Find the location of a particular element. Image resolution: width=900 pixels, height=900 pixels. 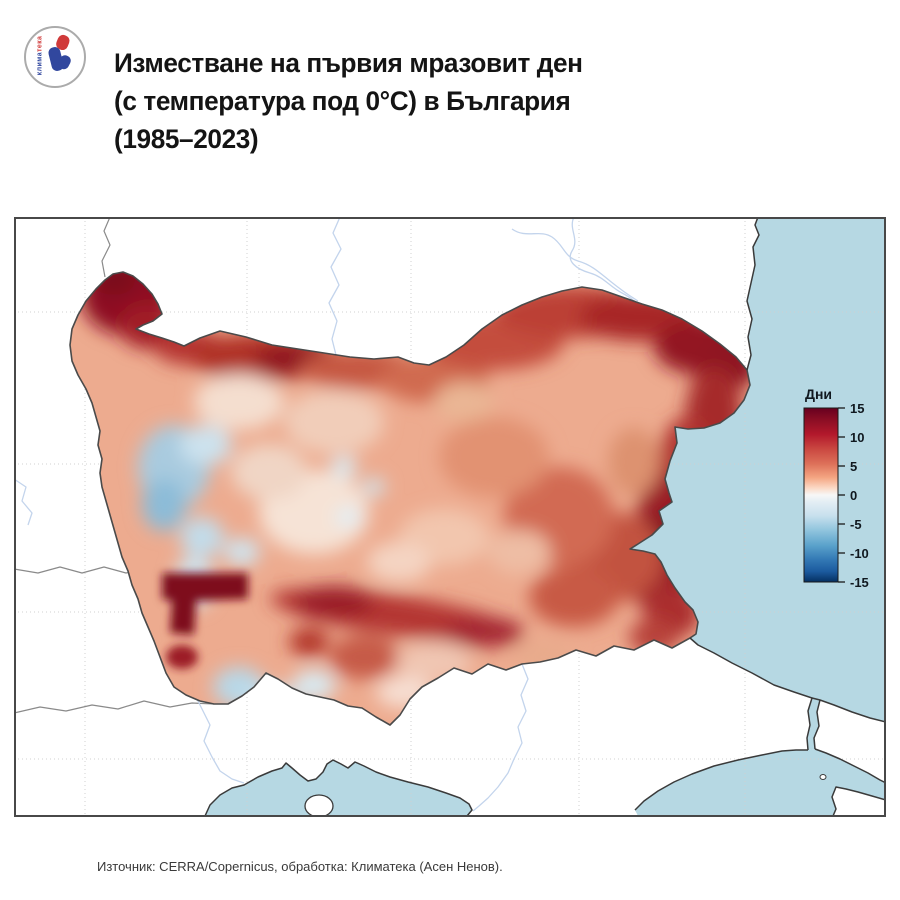

klimateka-logo-text: климатека is located at coordinates (40, 55).